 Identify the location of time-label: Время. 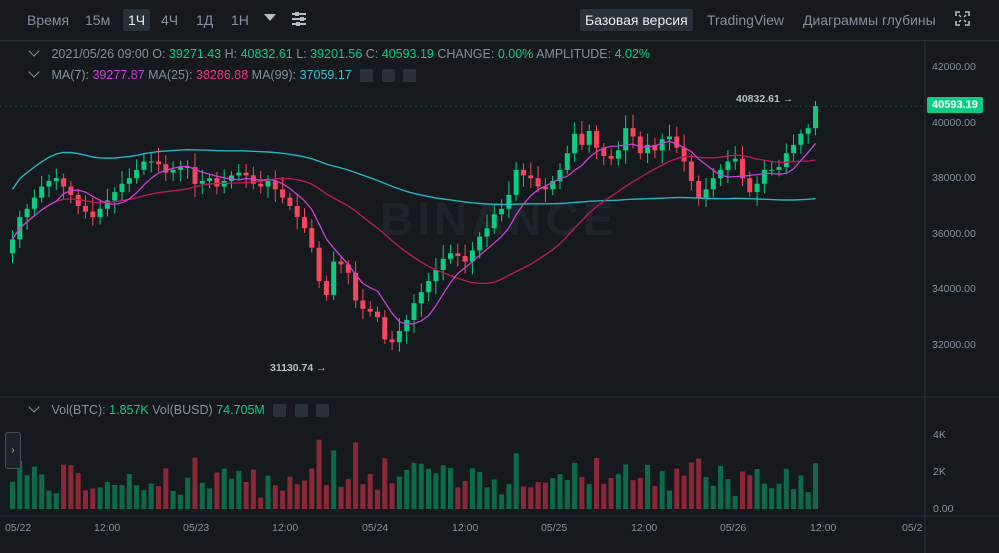
(48, 20).